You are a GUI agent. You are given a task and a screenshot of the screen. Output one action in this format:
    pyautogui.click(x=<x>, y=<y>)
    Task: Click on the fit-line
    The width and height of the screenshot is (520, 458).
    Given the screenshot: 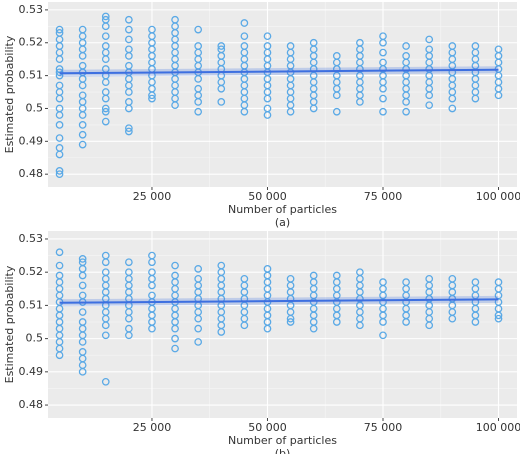 What is the action you would take?
    pyautogui.click(x=279, y=301)
    